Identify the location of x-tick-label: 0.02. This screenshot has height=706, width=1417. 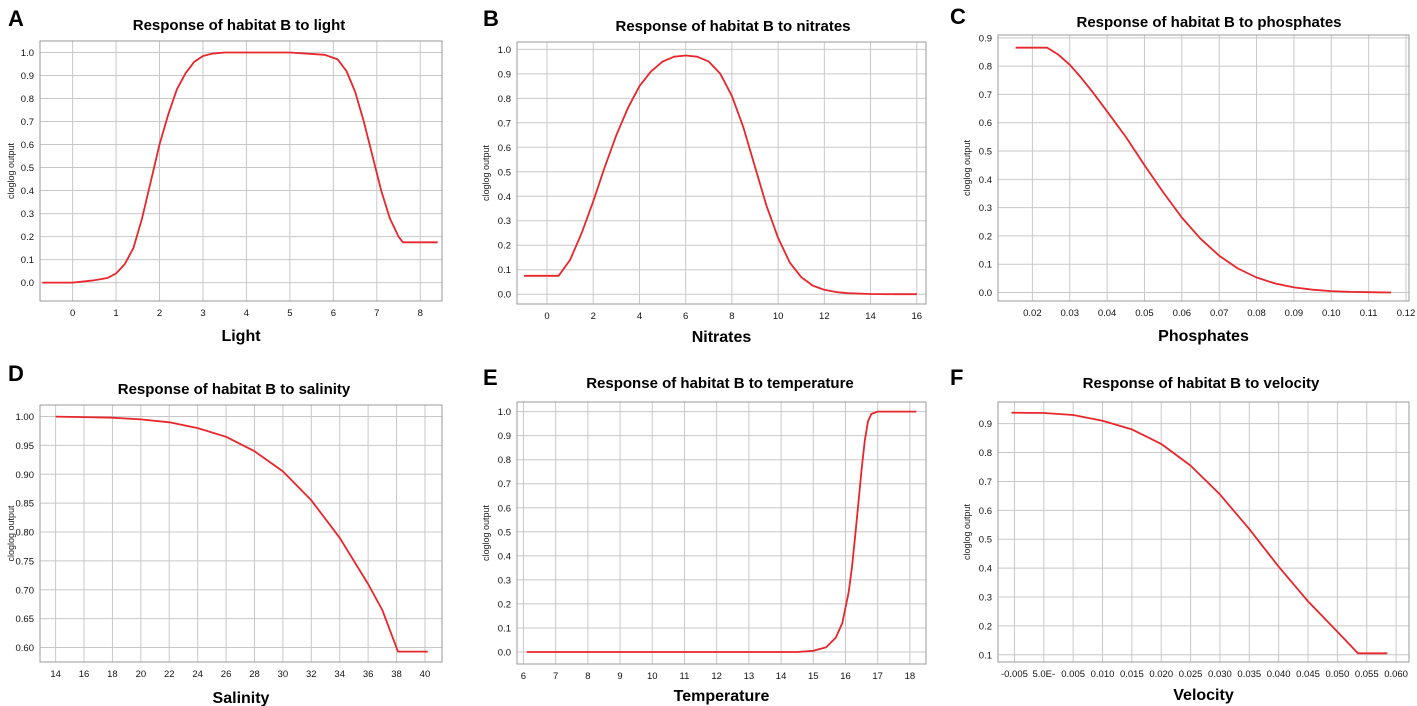
(1032, 313).